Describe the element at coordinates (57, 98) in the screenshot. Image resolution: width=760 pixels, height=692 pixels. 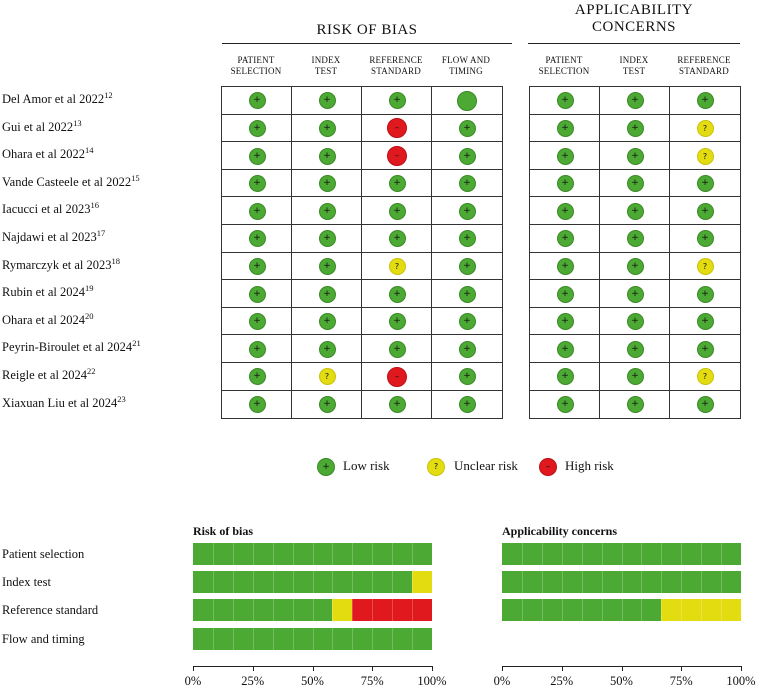
I see `study-label: Del Amor et al 202212` at that location.